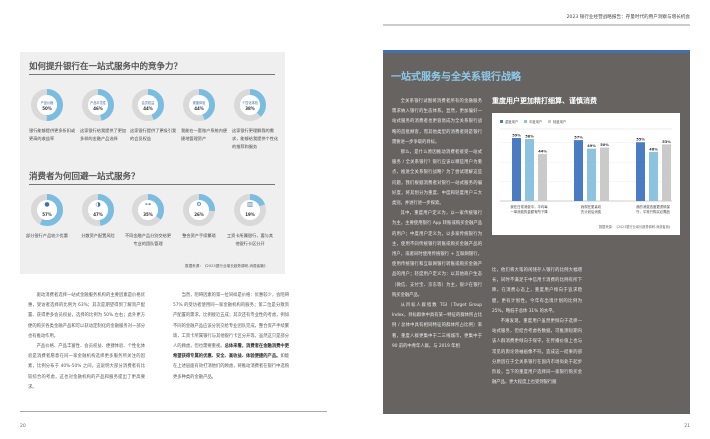 This screenshot has height=439, width=710. I want to click on stat-donut: ⚙ 26%, so click(199, 212).